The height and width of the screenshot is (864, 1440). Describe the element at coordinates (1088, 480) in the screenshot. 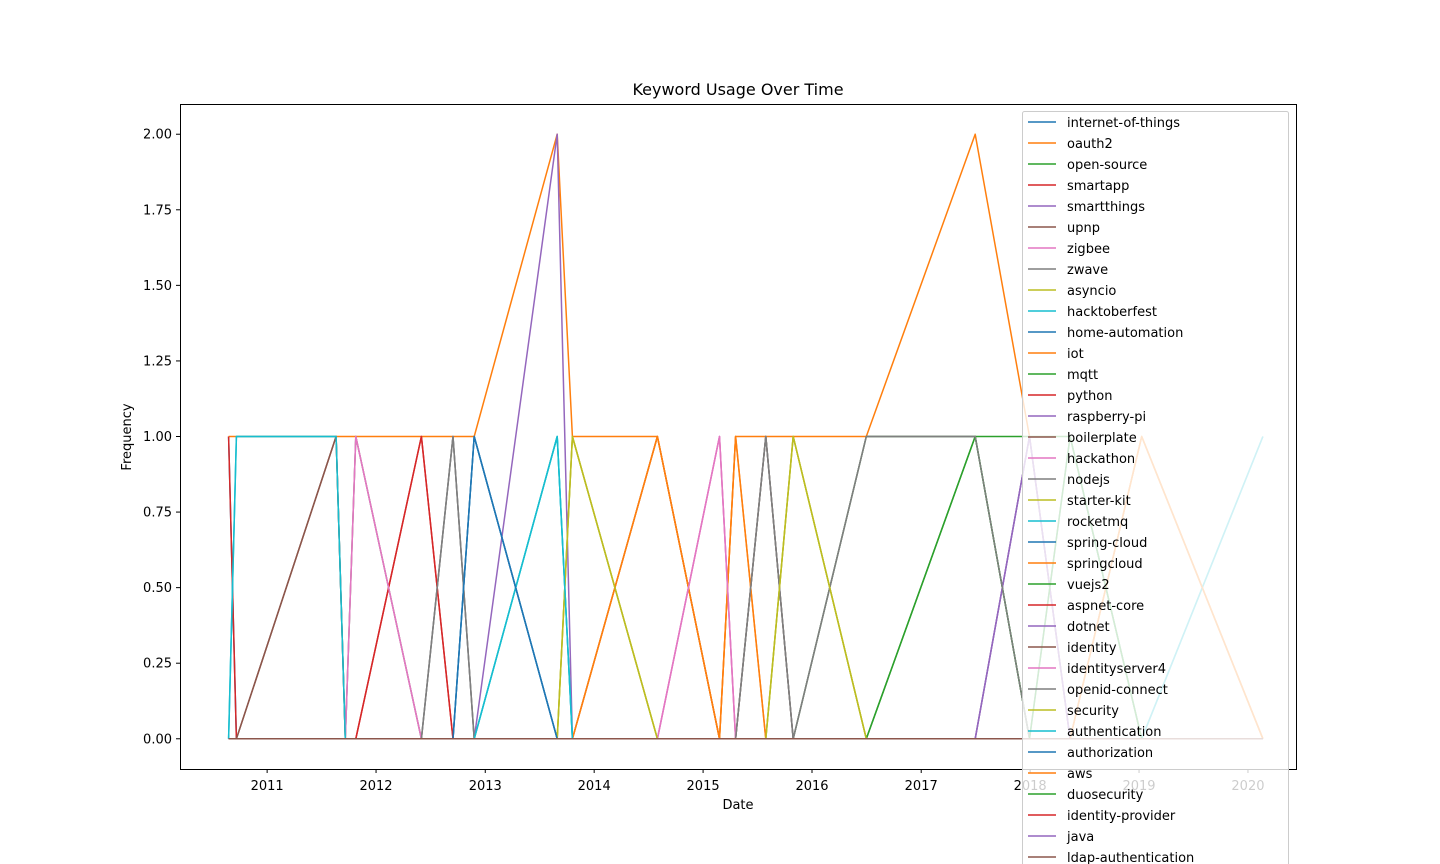

I see `legend-label: nodejs` at that location.